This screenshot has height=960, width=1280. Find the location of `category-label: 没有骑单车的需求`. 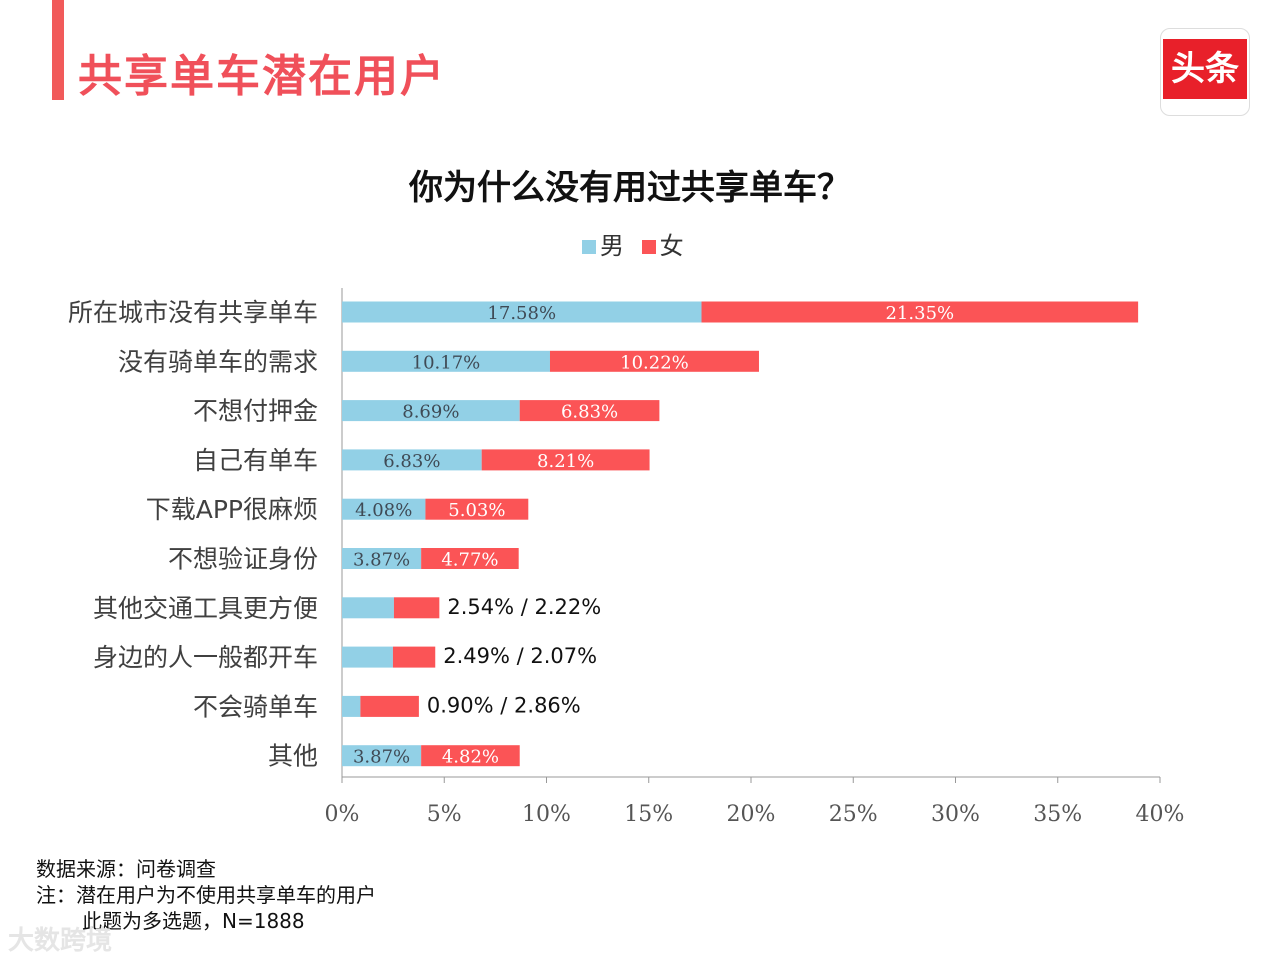

category-label: 没有骑单车的需求 is located at coordinates (218, 361).